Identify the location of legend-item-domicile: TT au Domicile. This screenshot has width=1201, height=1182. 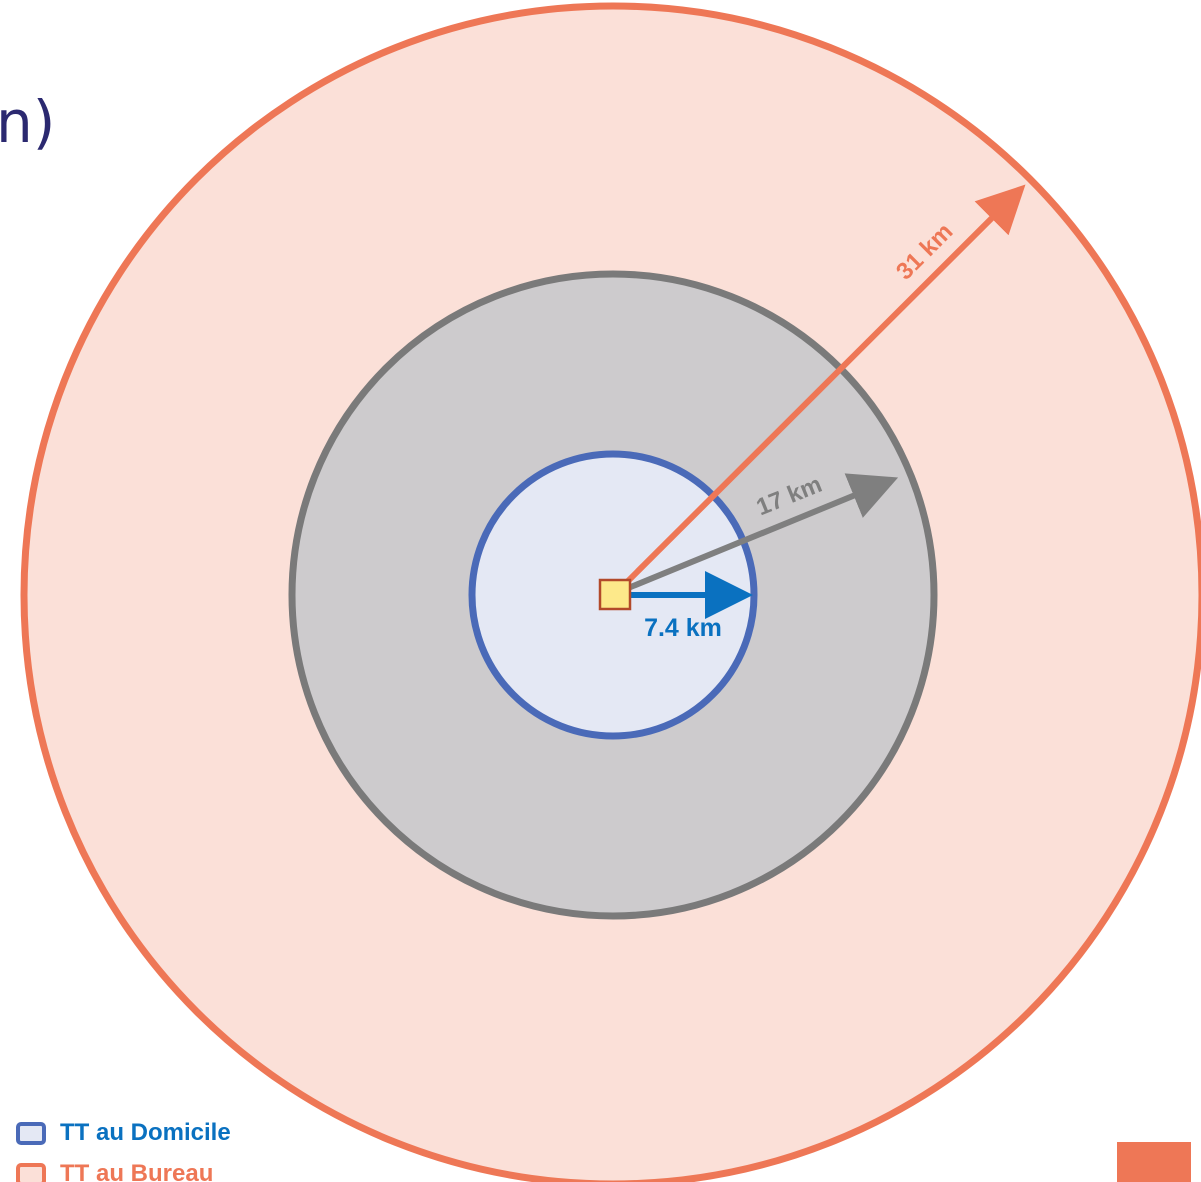
(123, 1133).